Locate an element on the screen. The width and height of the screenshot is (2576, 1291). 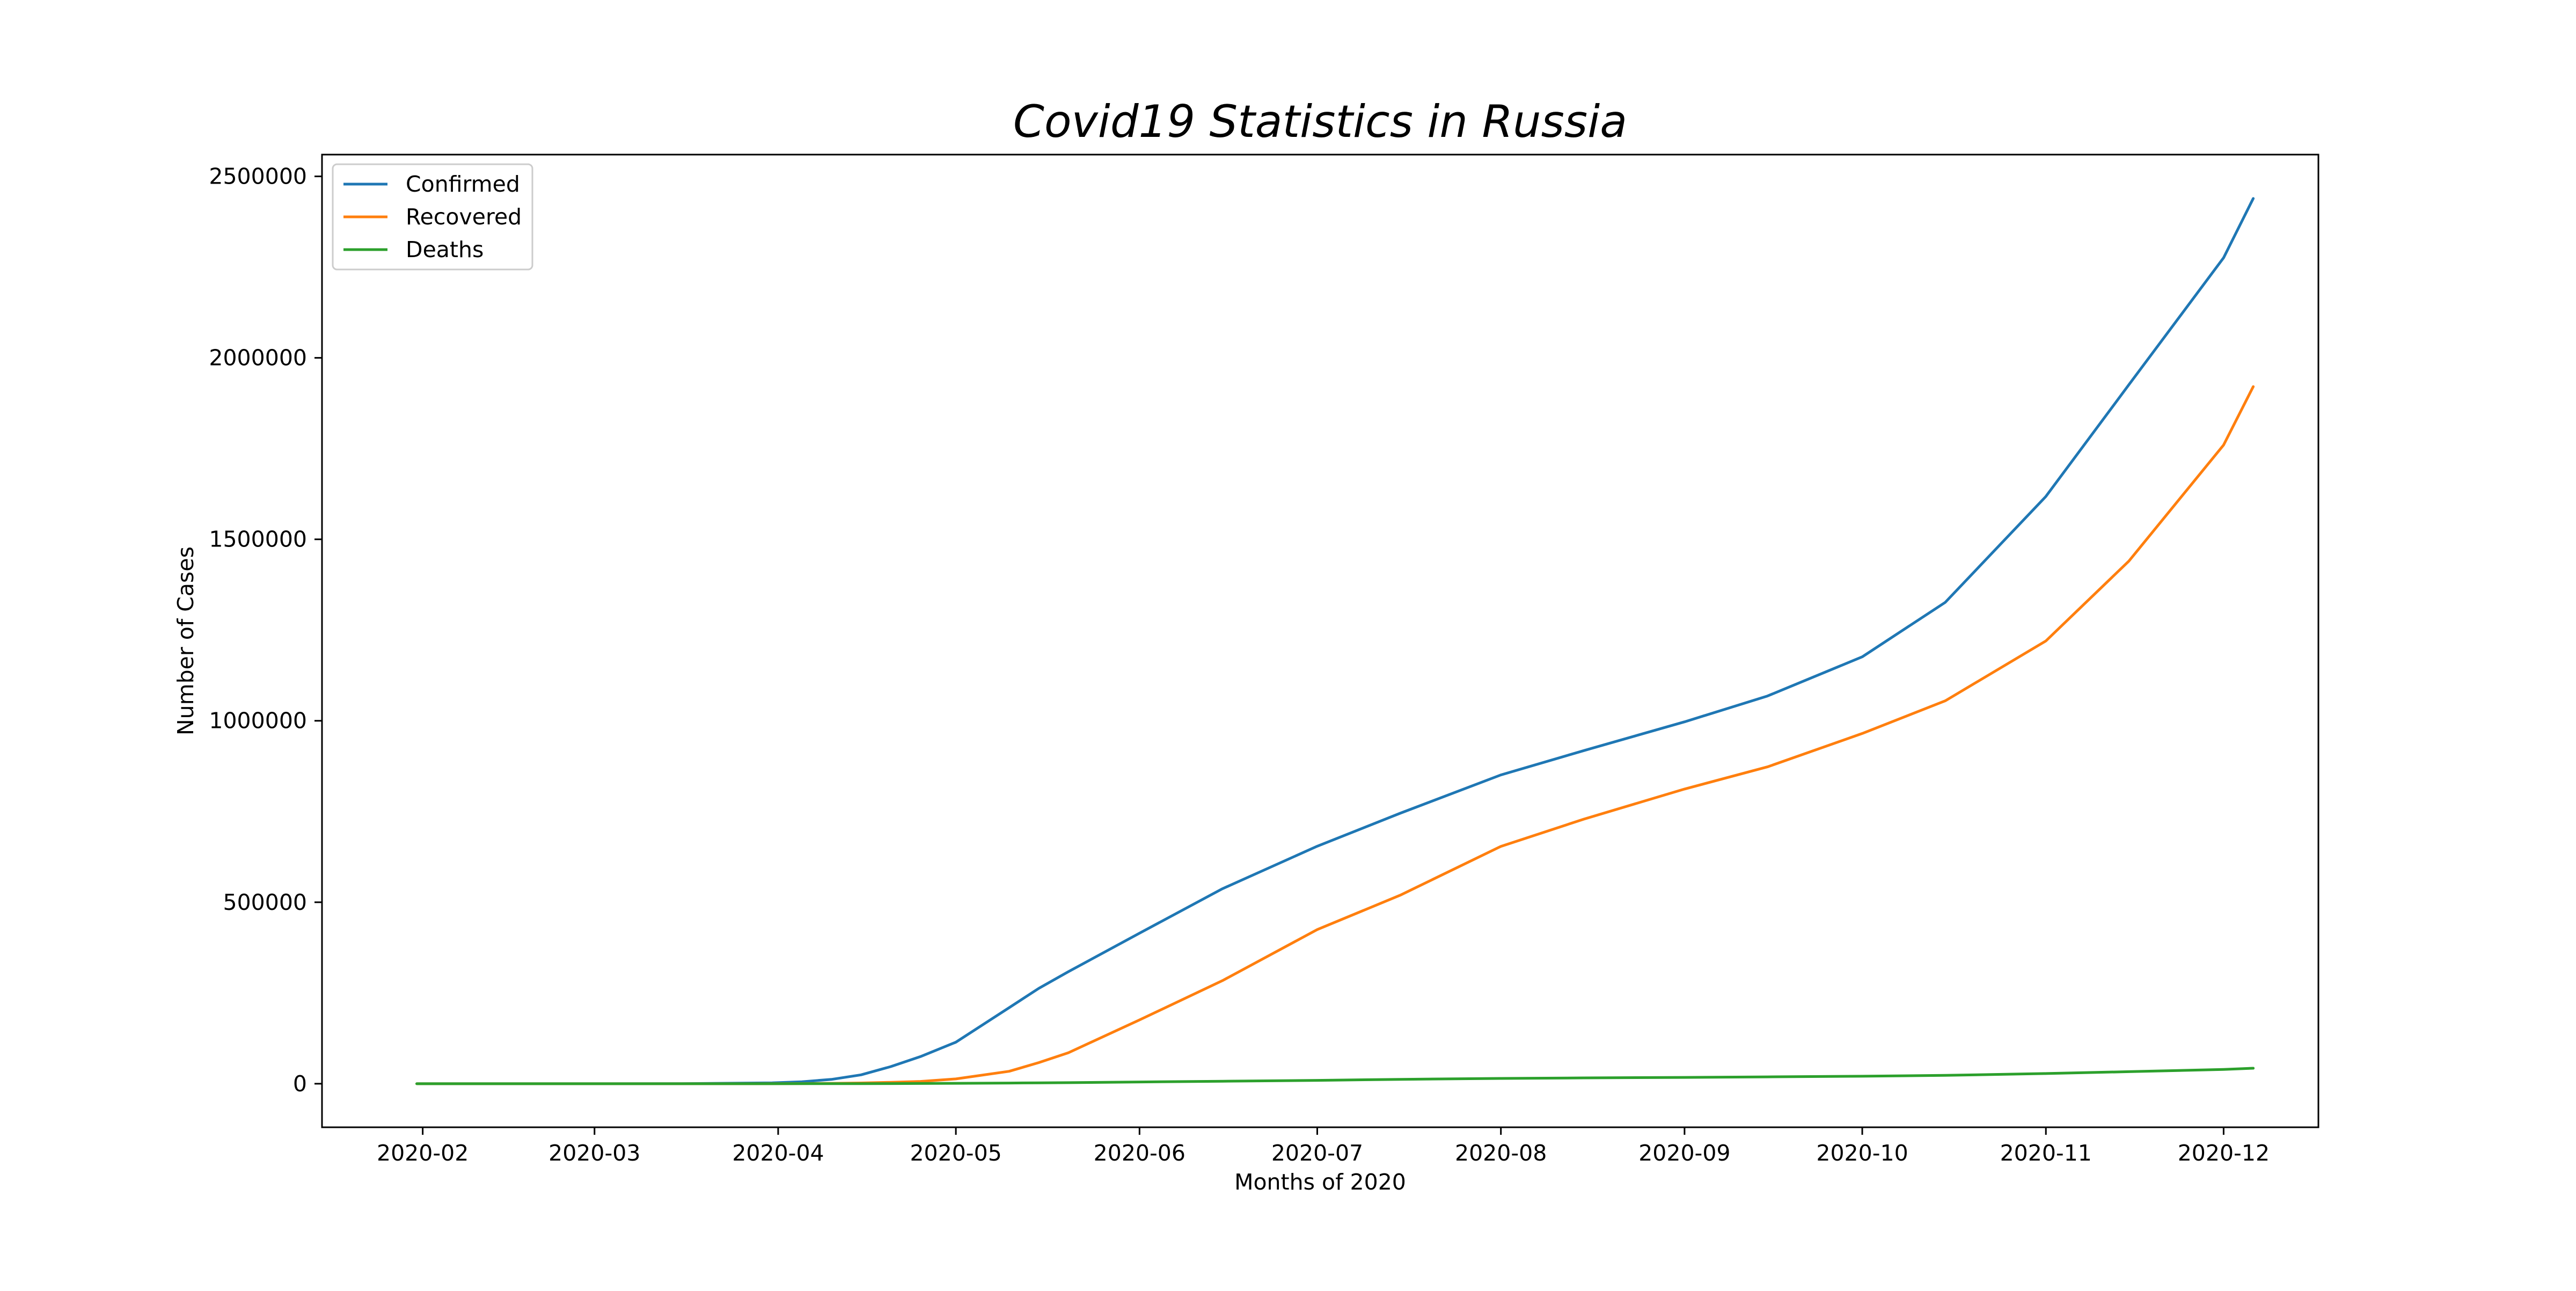
x-tick-label: 2020-04 is located at coordinates (778, 1153).